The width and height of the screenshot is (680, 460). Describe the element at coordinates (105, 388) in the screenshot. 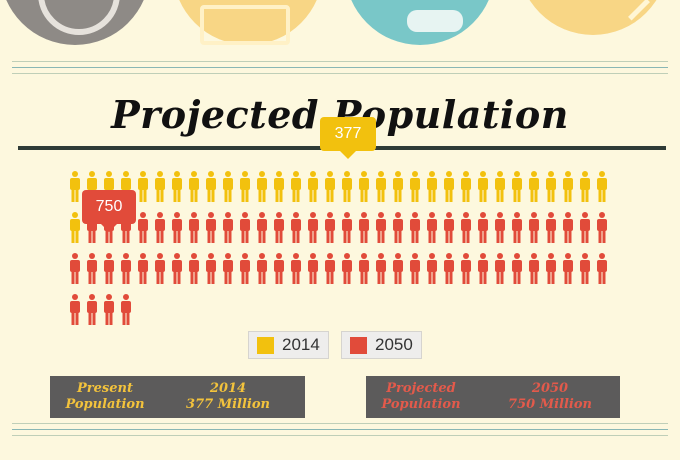

I see `present-label-1: Present` at that location.